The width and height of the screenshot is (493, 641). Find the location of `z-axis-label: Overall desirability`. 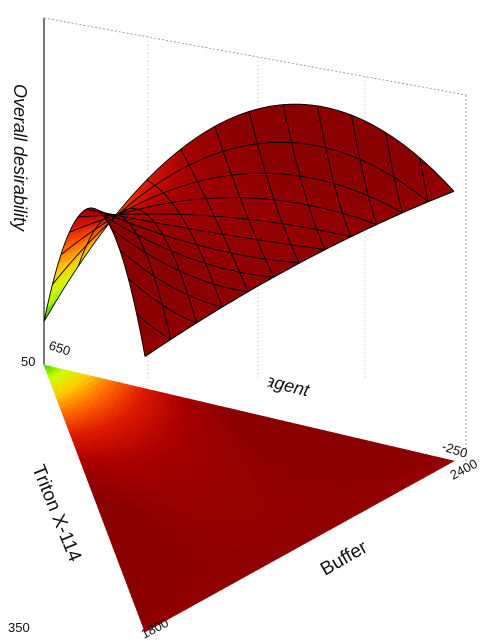

z-axis-label: Overall desirability is located at coordinates (20, 158).